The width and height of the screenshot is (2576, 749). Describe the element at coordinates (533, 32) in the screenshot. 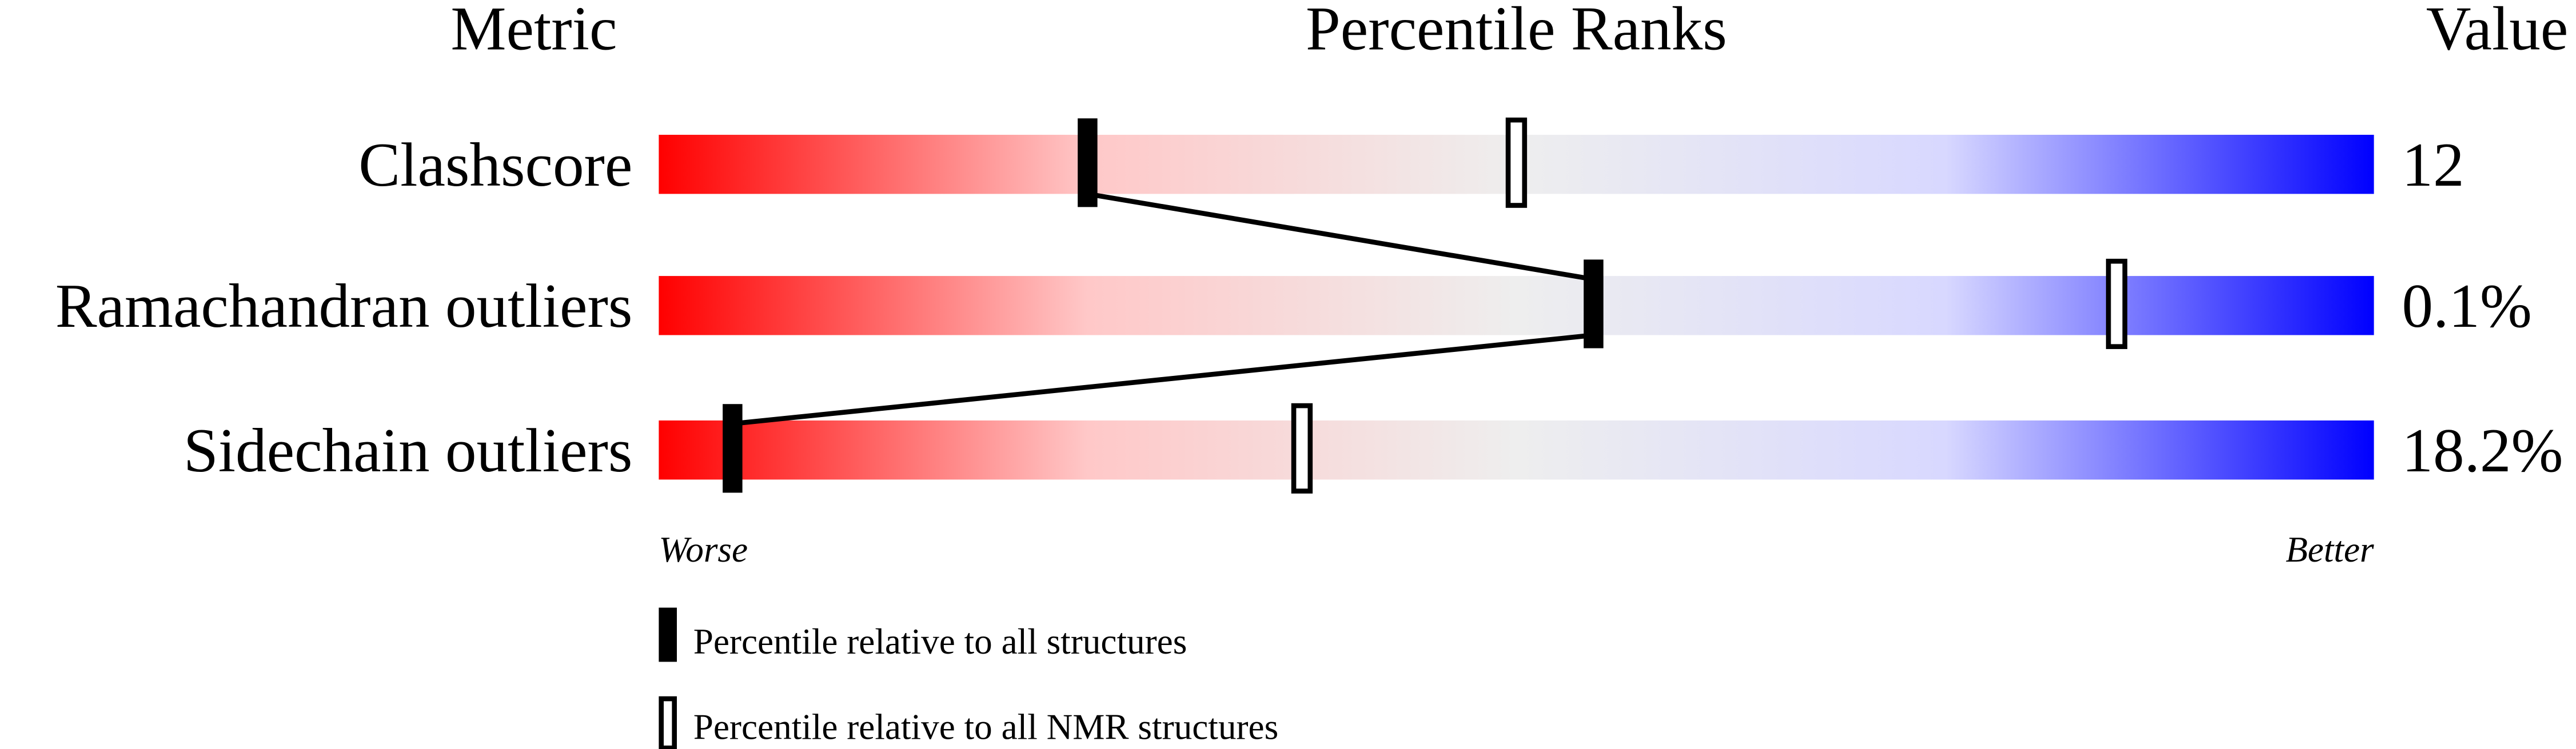

I see `header-metric: Metric` at that location.